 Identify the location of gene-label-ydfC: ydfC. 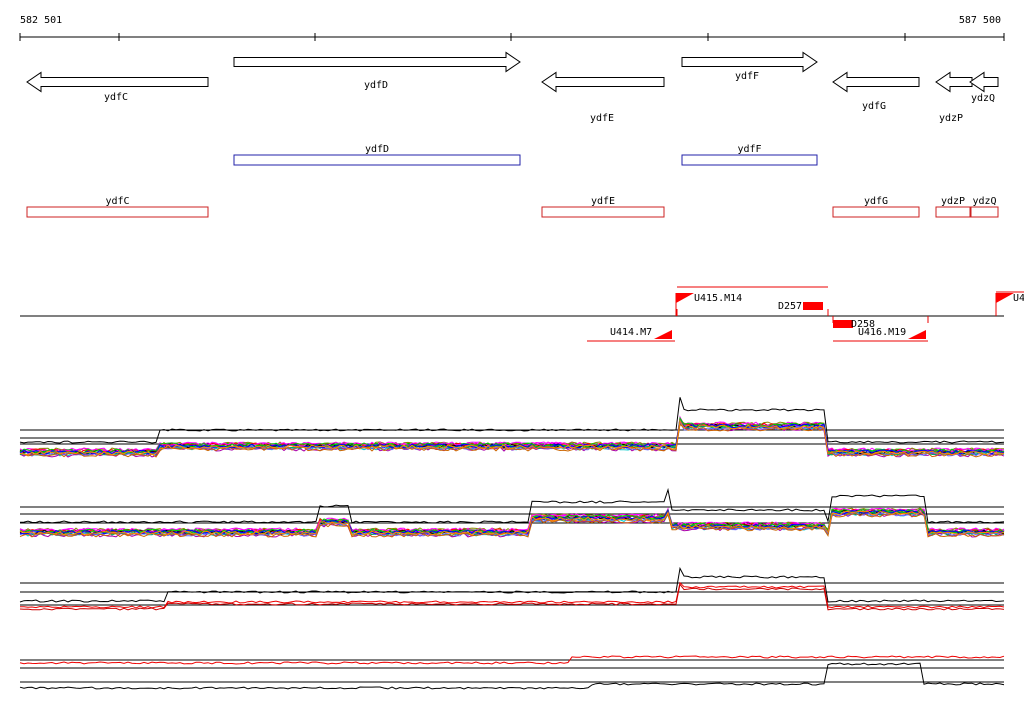
(116, 97).